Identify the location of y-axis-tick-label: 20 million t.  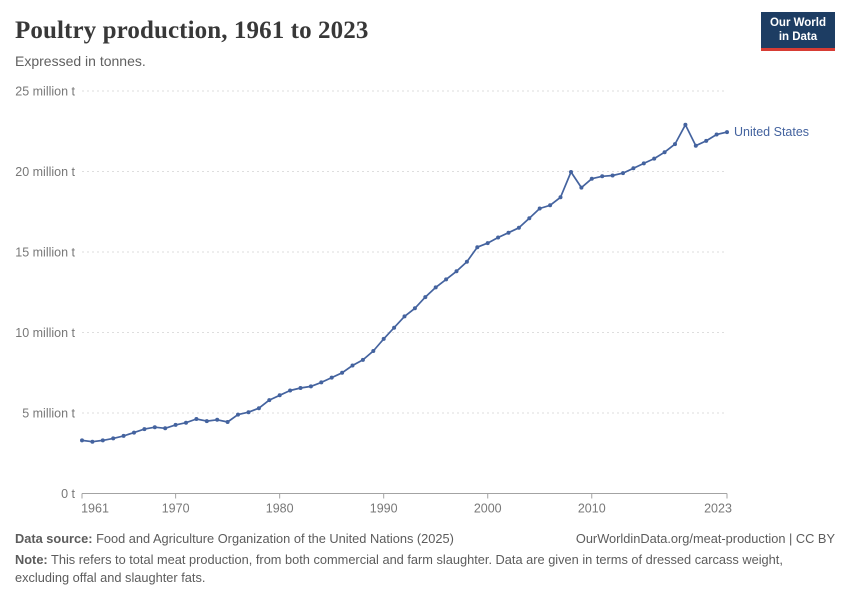
(45, 172).